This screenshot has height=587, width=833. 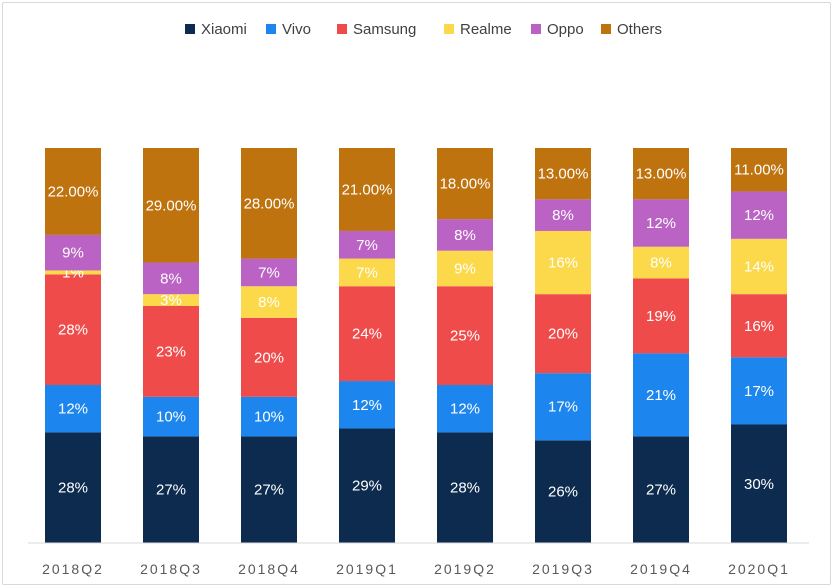 I want to click on data-label-oppo-2018q3: 8%, so click(x=171, y=278).